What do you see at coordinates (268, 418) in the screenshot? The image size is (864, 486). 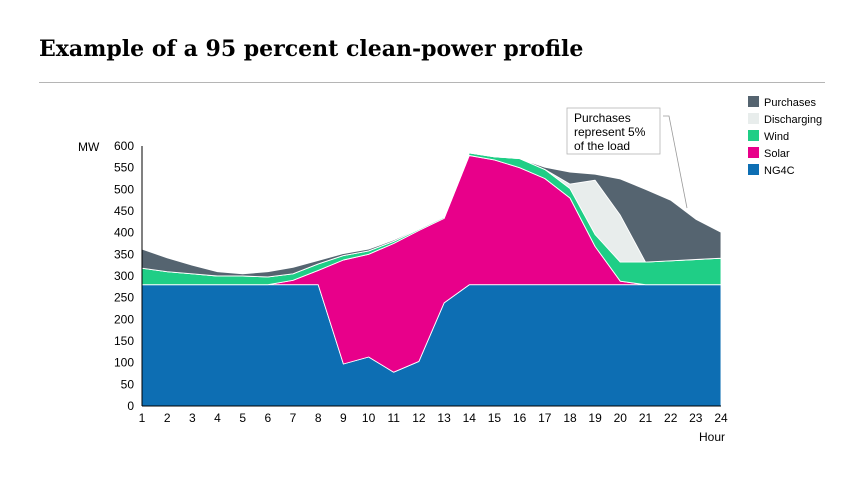 I see `x-tick-label: 6` at bounding box center [268, 418].